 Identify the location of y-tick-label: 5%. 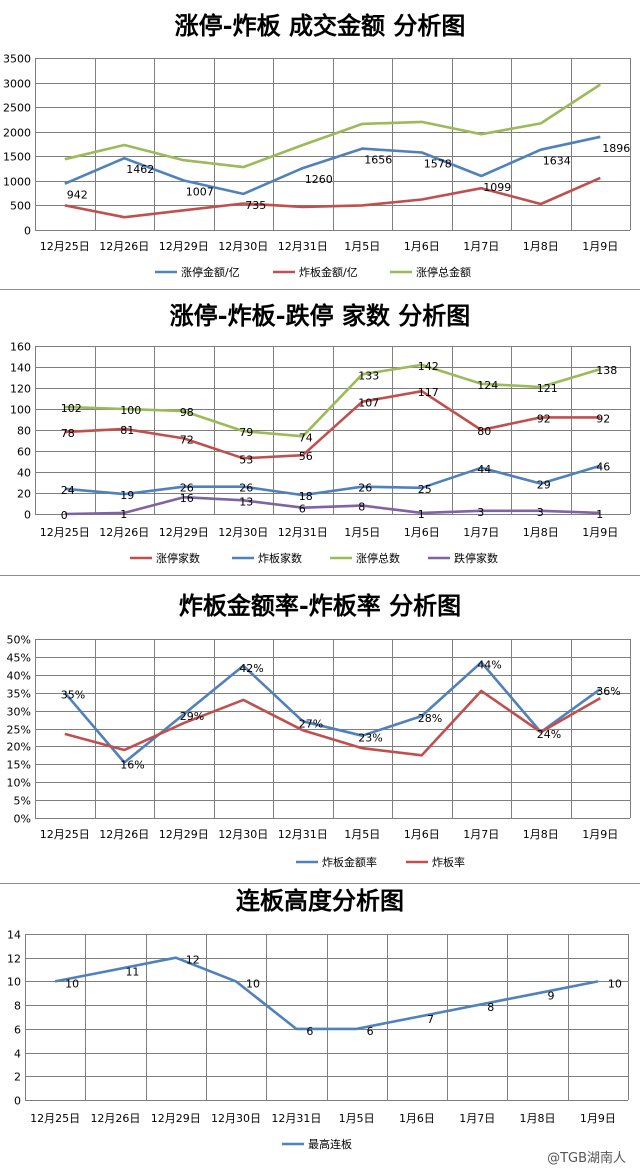
(22, 801).